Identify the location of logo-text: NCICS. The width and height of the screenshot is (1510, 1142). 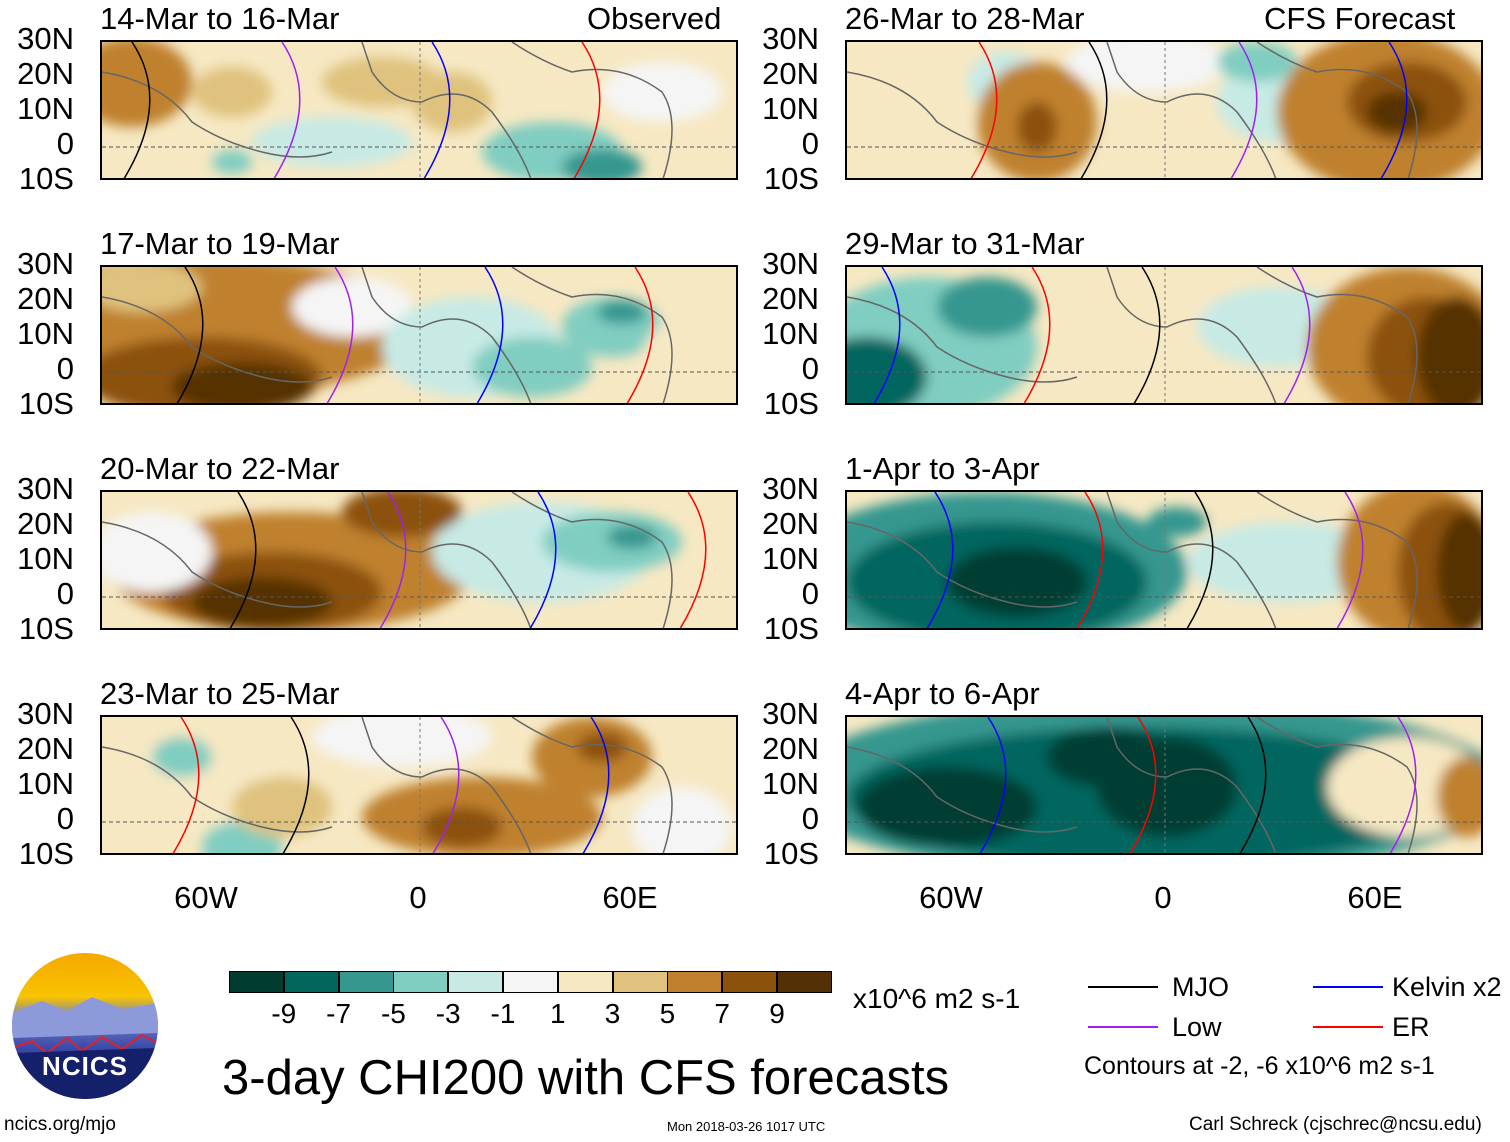
(85, 1066).